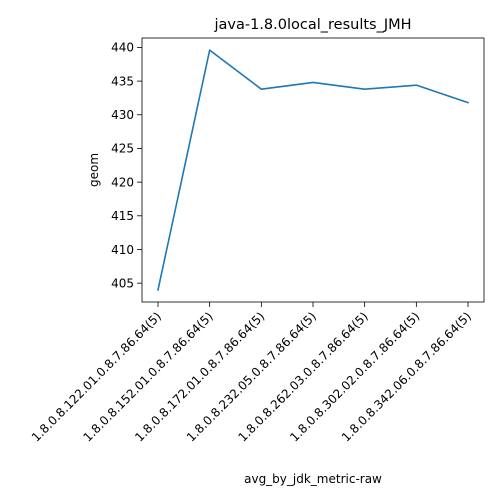 The width and height of the screenshot is (500, 500). Describe the element at coordinates (312, 25) in the screenshot. I see `chart-title: java-1.8.0local_results_JMH` at that location.